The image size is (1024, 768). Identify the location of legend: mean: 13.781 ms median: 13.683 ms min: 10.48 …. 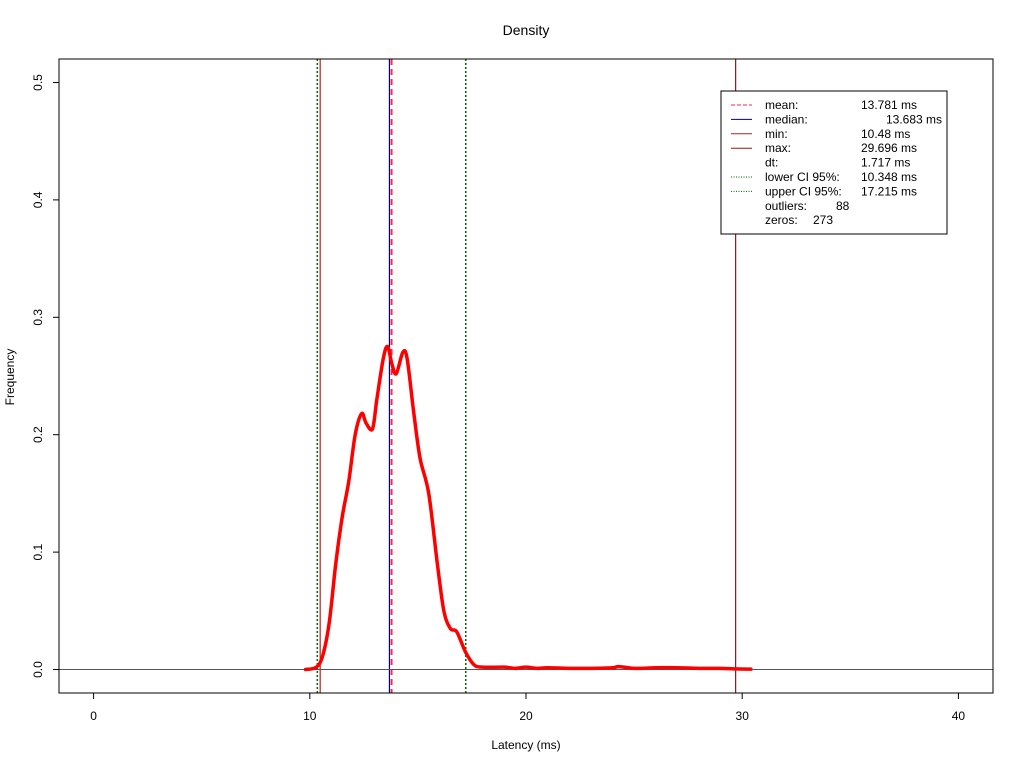
(834, 162).